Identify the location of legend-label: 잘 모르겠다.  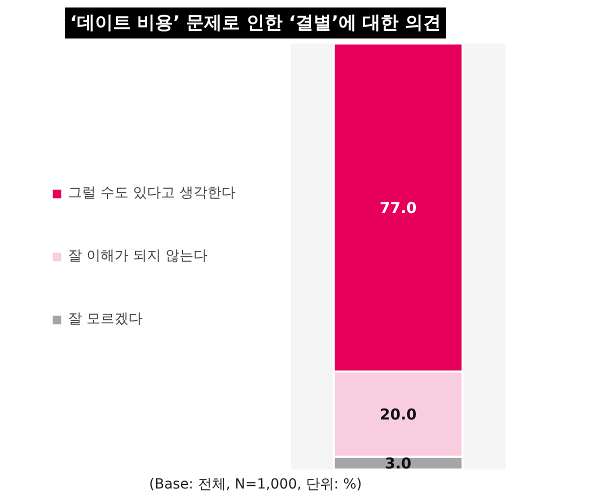
(105, 319).